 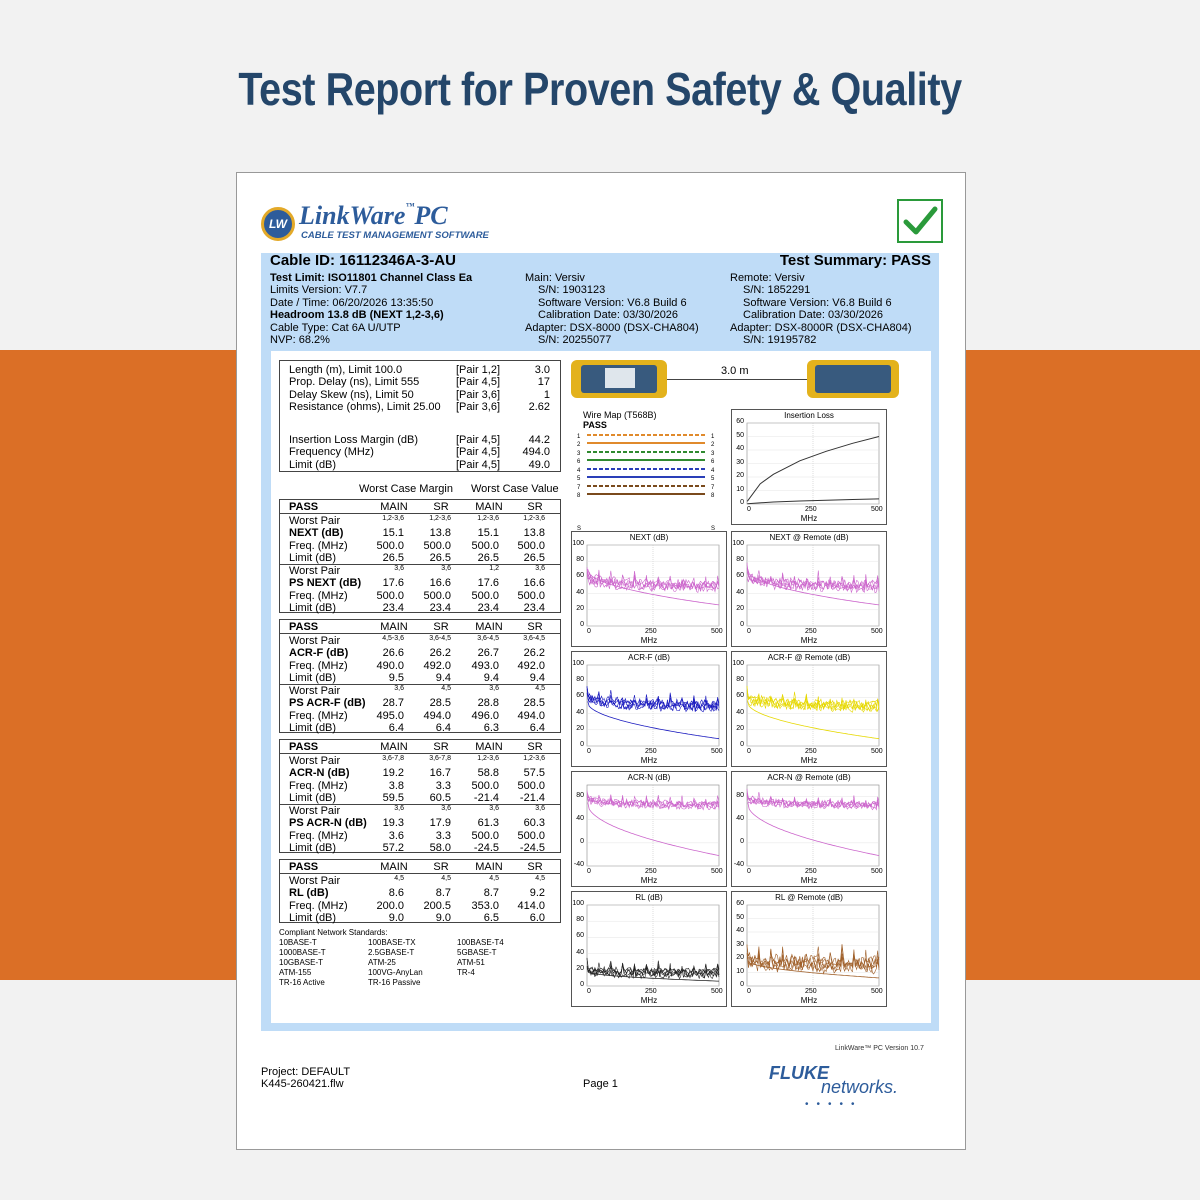 I want to click on measurement-value: 26.6, so click(x=393, y=653).